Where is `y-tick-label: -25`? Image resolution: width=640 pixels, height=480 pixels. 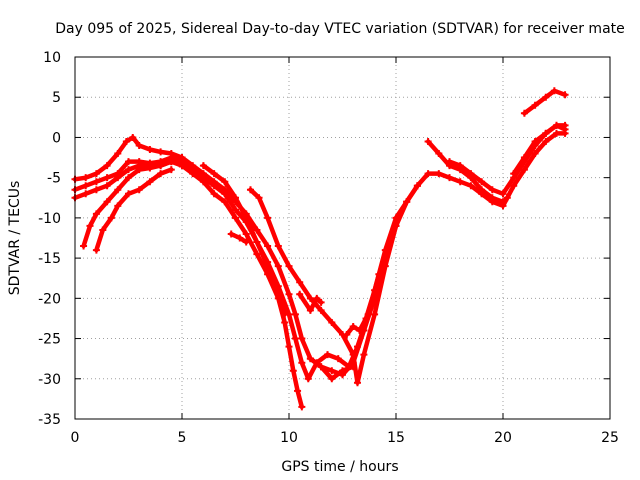 y-tick-label: -25 is located at coordinates (49, 340).